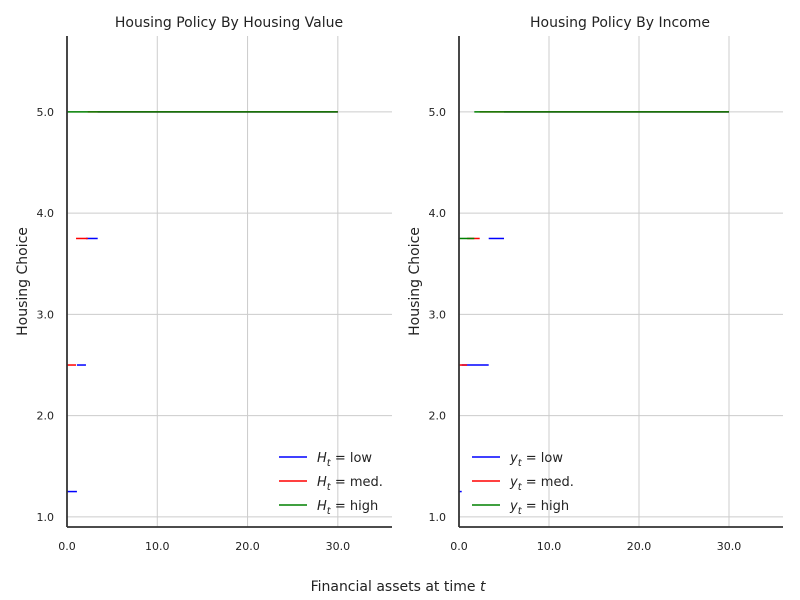 The image size is (800, 600). What do you see at coordinates (536, 460) in the screenshot?
I see `legend-label: yt = low` at bounding box center [536, 460].